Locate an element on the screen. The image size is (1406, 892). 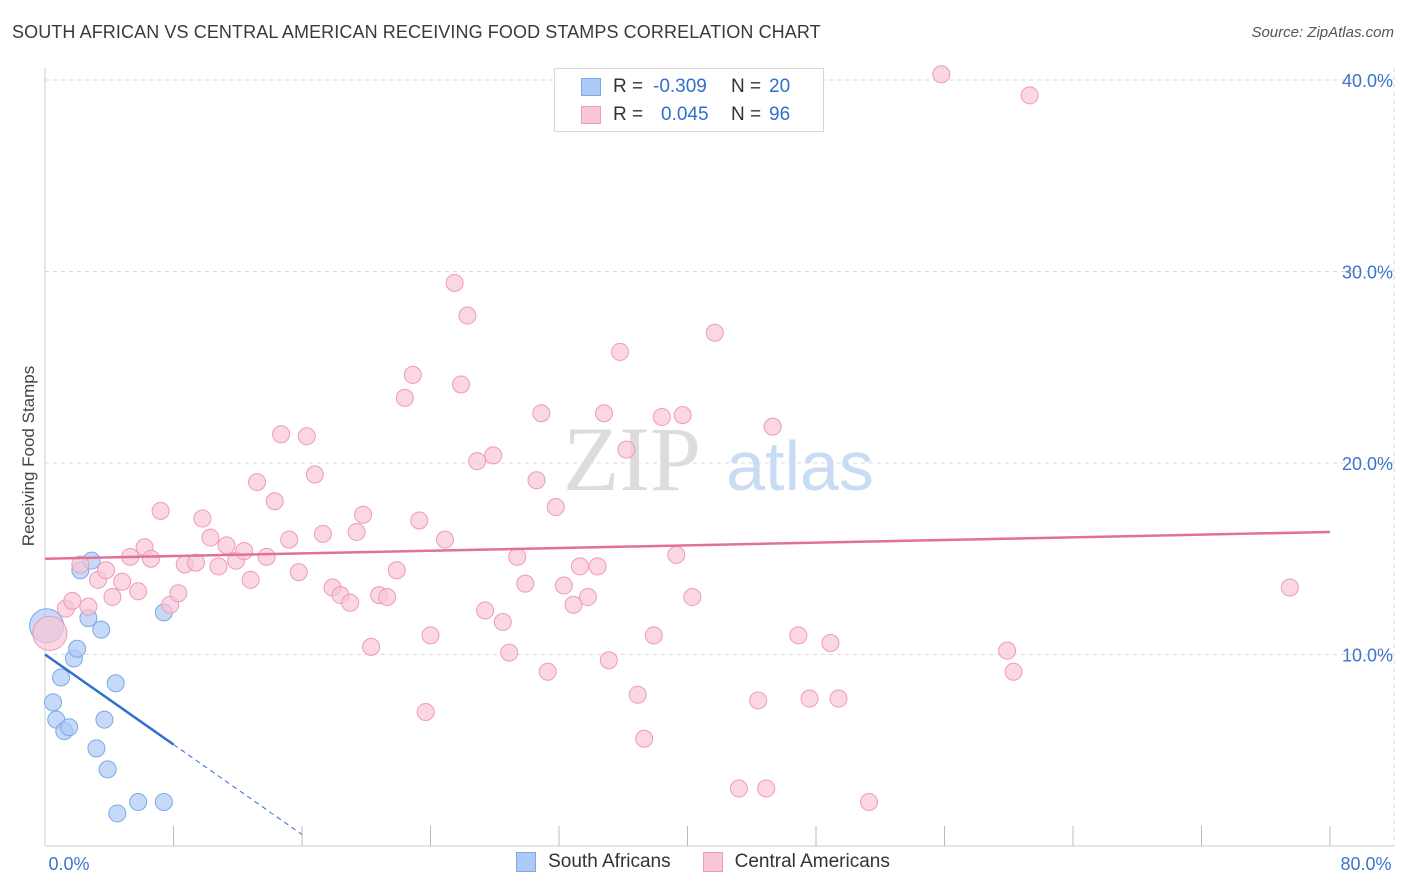
legend-label: South Africans is located at coordinates (609, 861).